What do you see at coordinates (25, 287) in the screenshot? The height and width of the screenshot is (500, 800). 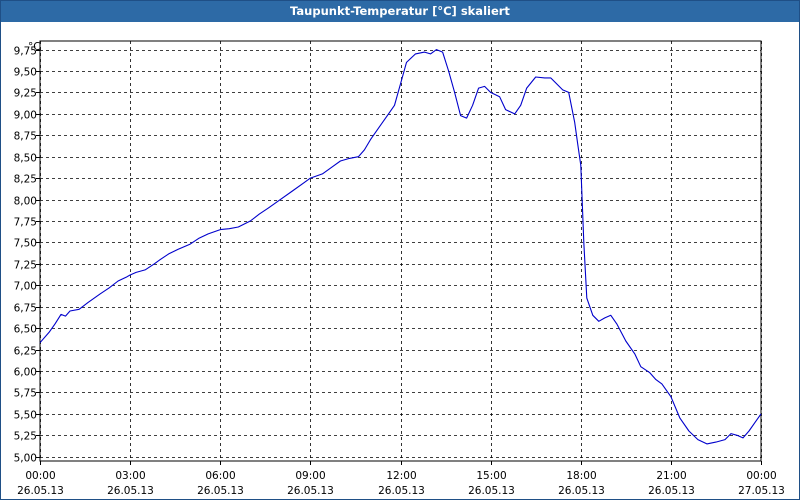 I see `y-tick-label: 7,00` at bounding box center [25, 287].